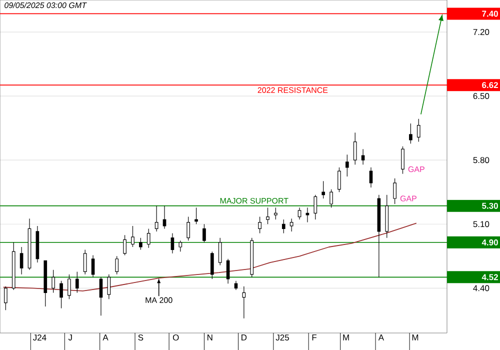 This screenshot has width=500, height=350. What do you see at coordinates (70, 337) in the screenshot?
I see `x-tick-label: J` at bounding box center [70, 337].